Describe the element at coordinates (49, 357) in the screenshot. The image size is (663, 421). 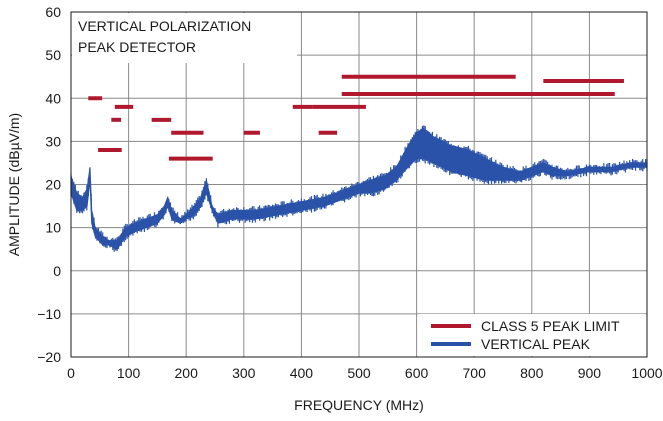
I see `y-tick-label: −20` at that location.